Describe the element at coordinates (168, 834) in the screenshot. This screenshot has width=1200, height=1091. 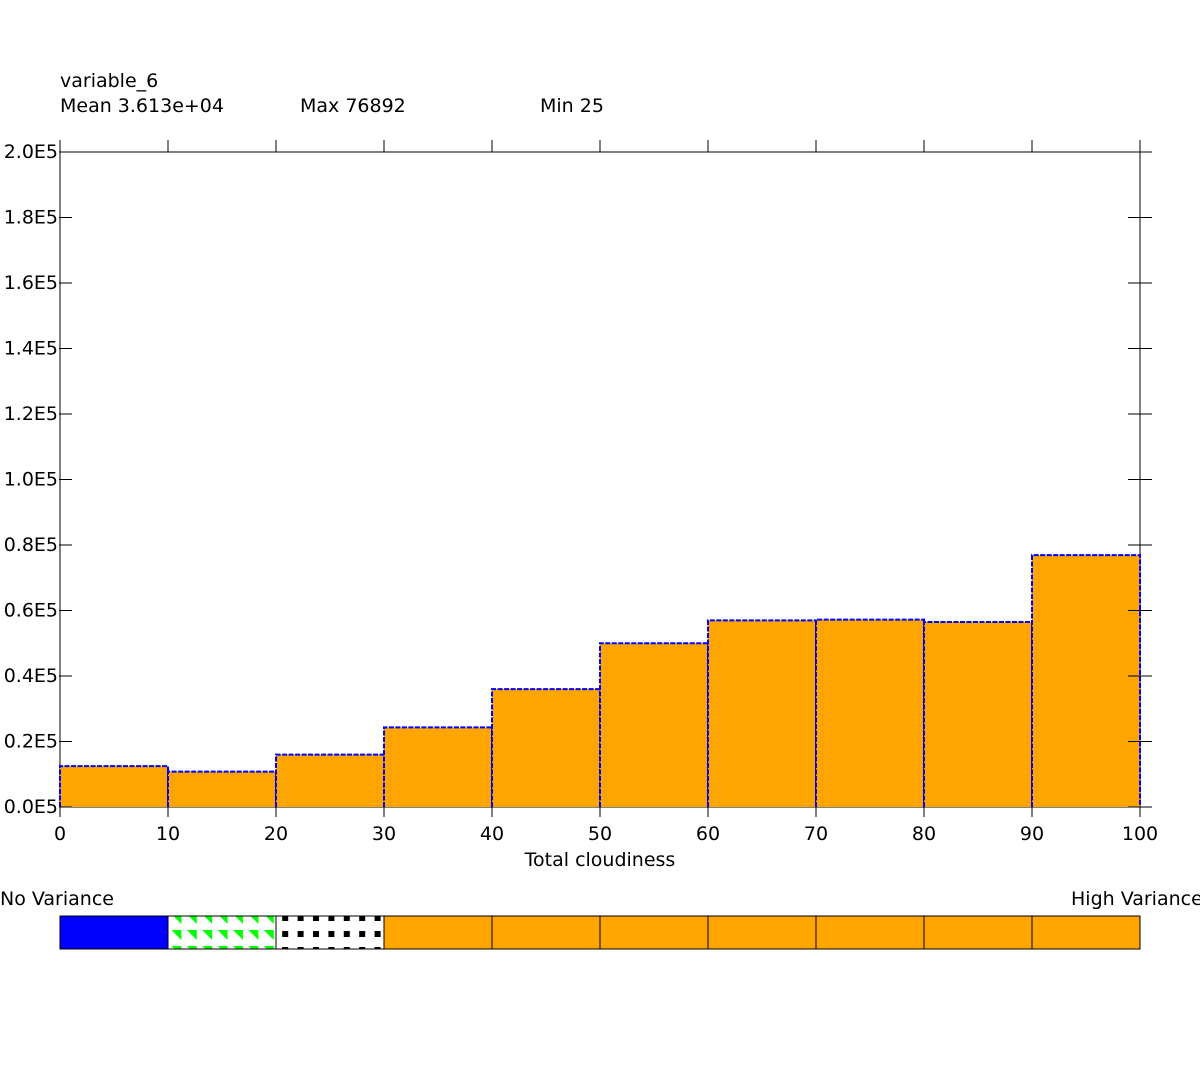
I see `x-tick-label: 10` at that location.